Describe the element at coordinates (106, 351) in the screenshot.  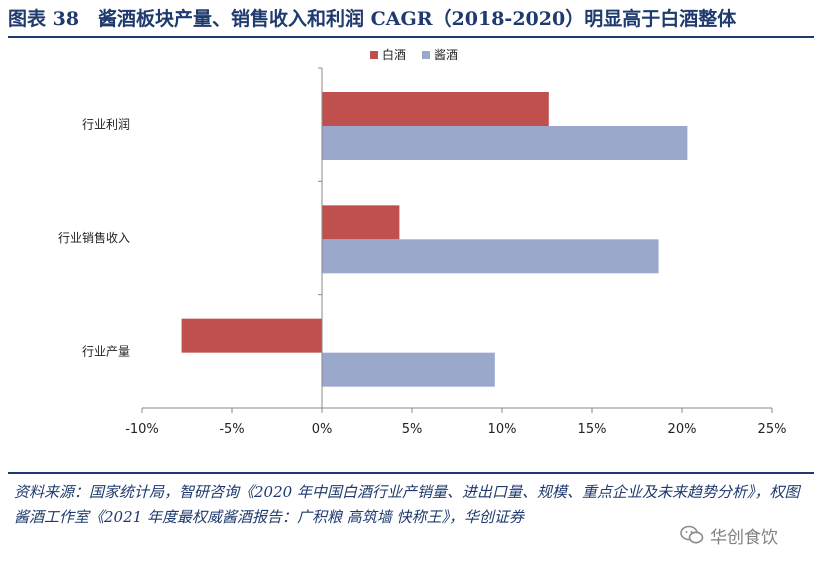
I see `category-label-2: 行业产量` at that location.